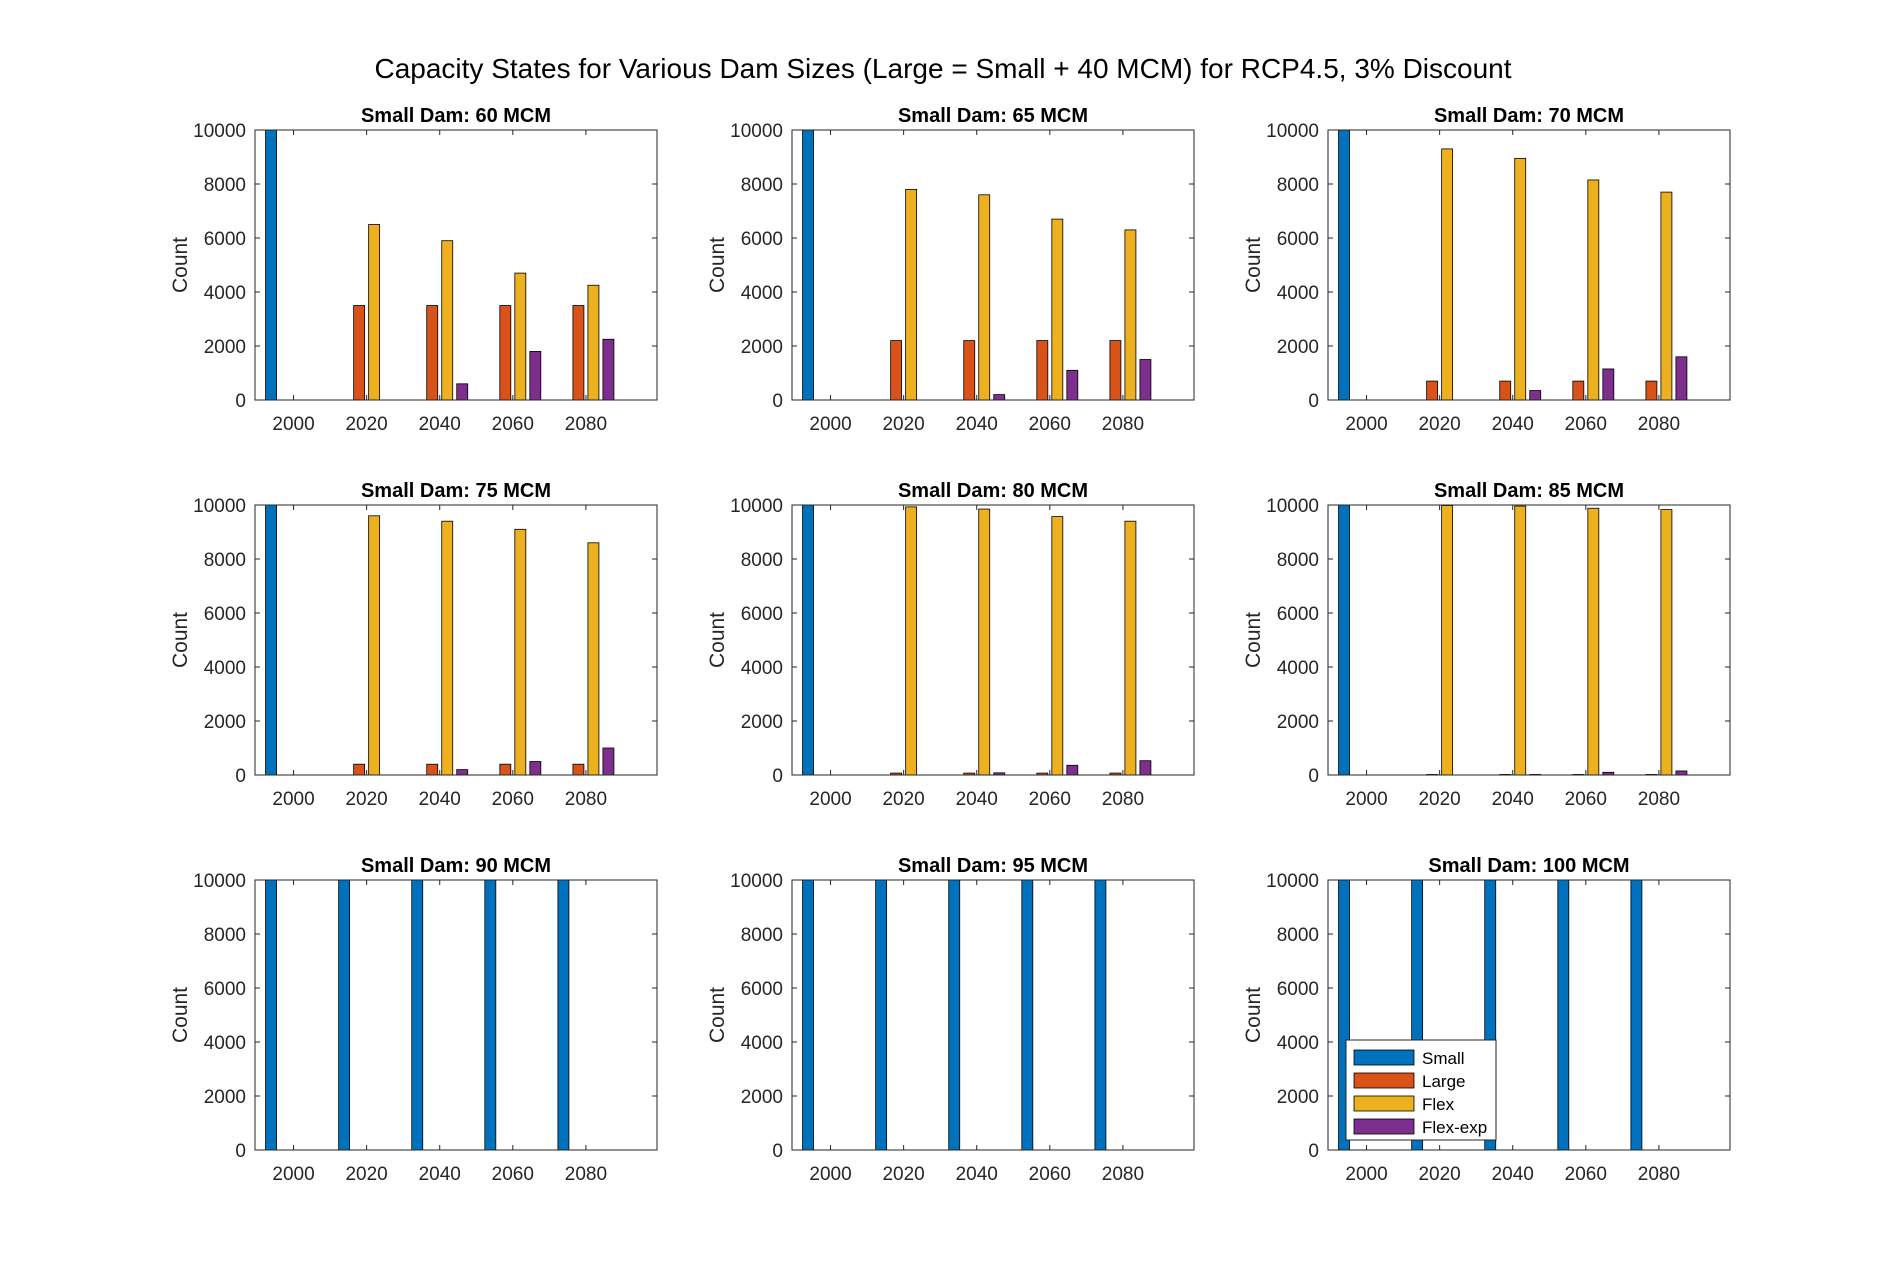 The width and height of the screenshot is (1886, 1270). Describe the element at coordinates (1100, 1015) in the screenshot. I see `bar-small-2080` at that location.